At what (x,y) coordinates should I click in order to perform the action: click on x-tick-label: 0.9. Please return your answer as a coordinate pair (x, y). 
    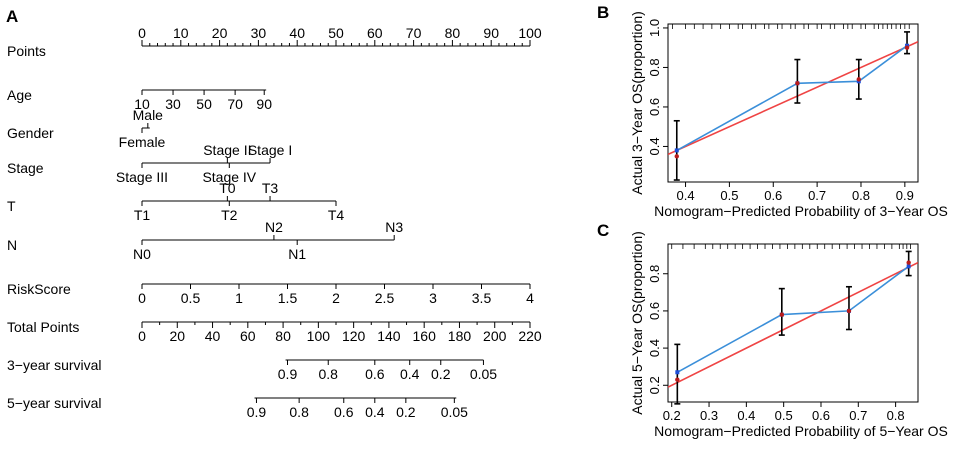
    Looking at the image, I should click on (905, 195).